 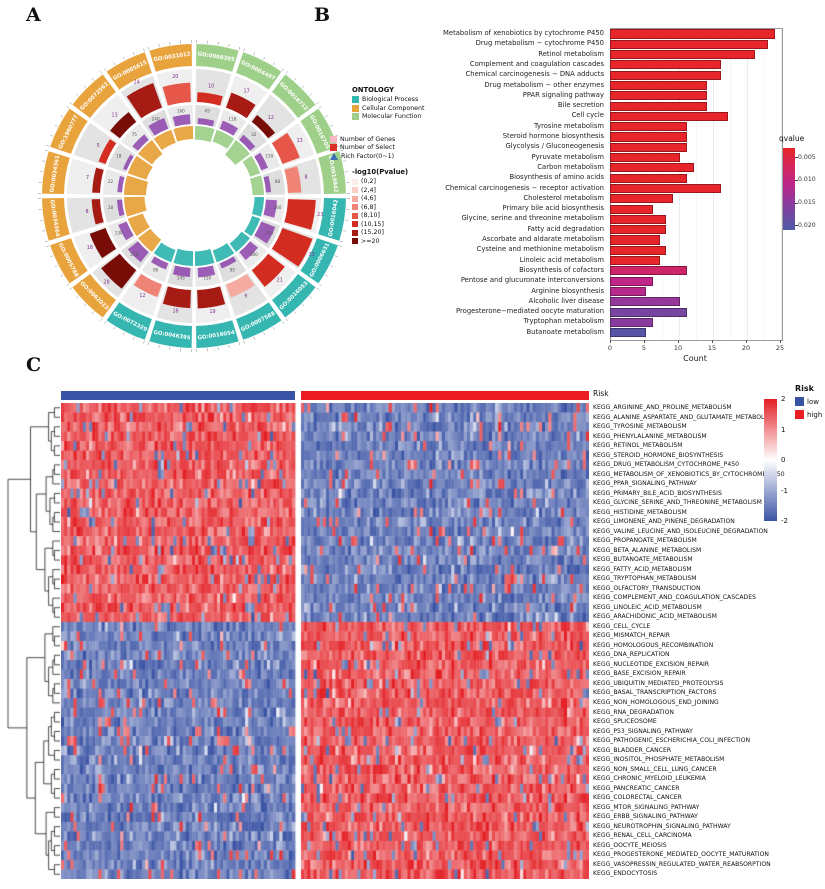 I want to click on heatmap-row-label: KEGG_ENDOCYTOSIS, so click(x=625, y=874).